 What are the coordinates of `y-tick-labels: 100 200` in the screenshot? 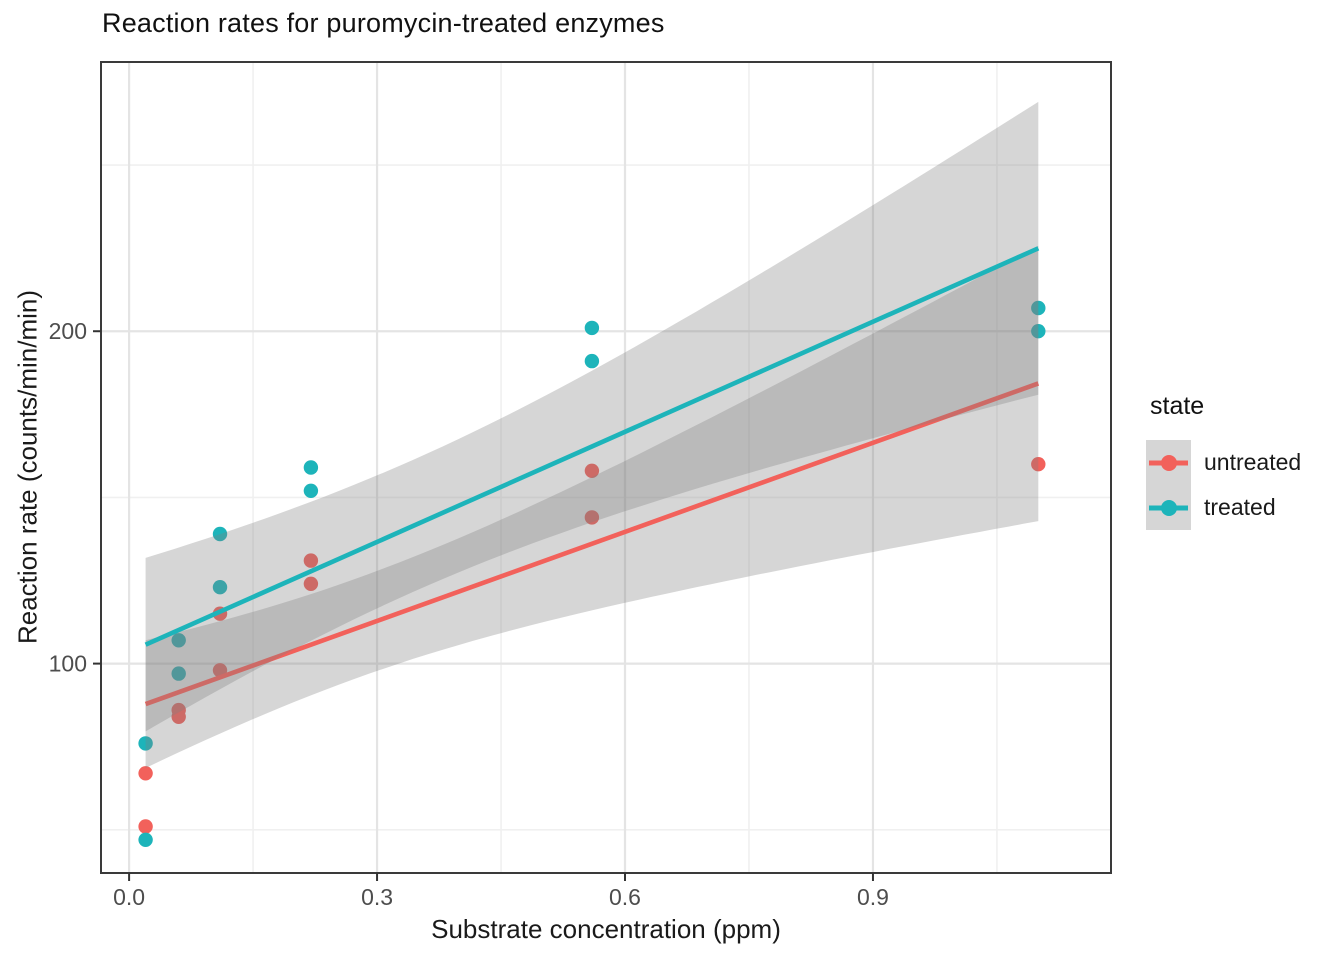 It's located at (68, 497).